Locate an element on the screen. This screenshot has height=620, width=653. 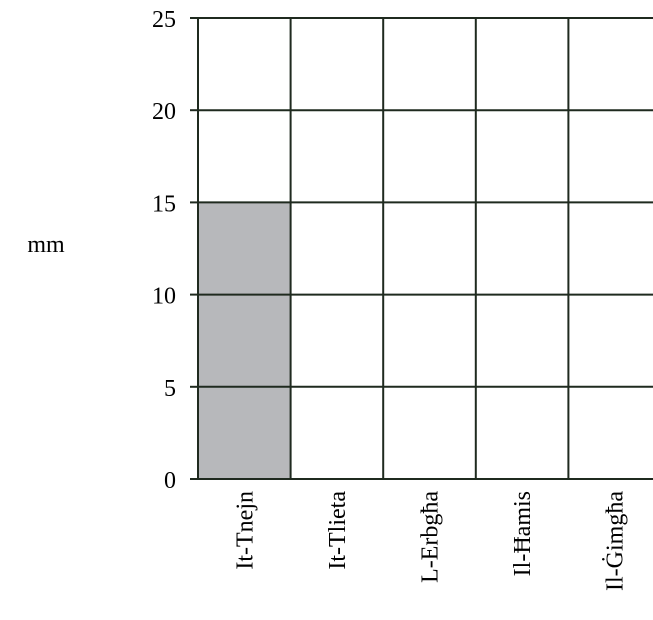
y-tick-label-3: 10 is located at coordinates (164, 297).